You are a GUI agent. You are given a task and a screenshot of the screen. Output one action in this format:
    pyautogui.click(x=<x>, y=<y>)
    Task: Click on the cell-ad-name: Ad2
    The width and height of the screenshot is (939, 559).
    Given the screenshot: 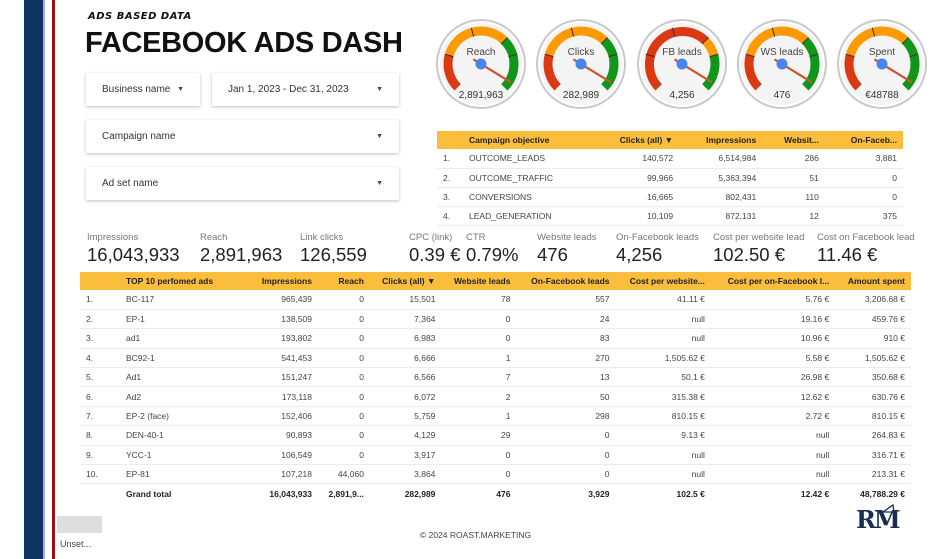 What is the action you would take?
    pyautogui.click(x=185, y=396)
    